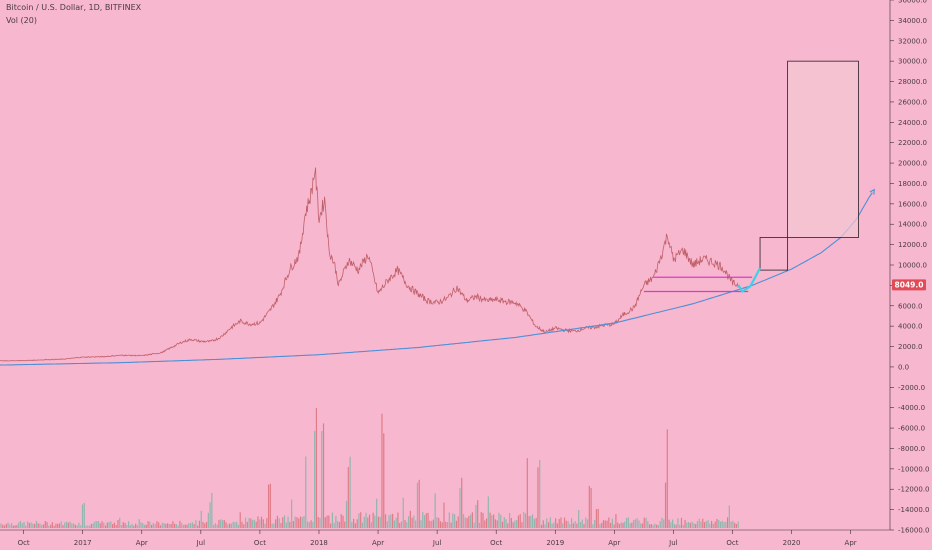  I want to click on price-tick-label: 24000.0, so click(912, 123).